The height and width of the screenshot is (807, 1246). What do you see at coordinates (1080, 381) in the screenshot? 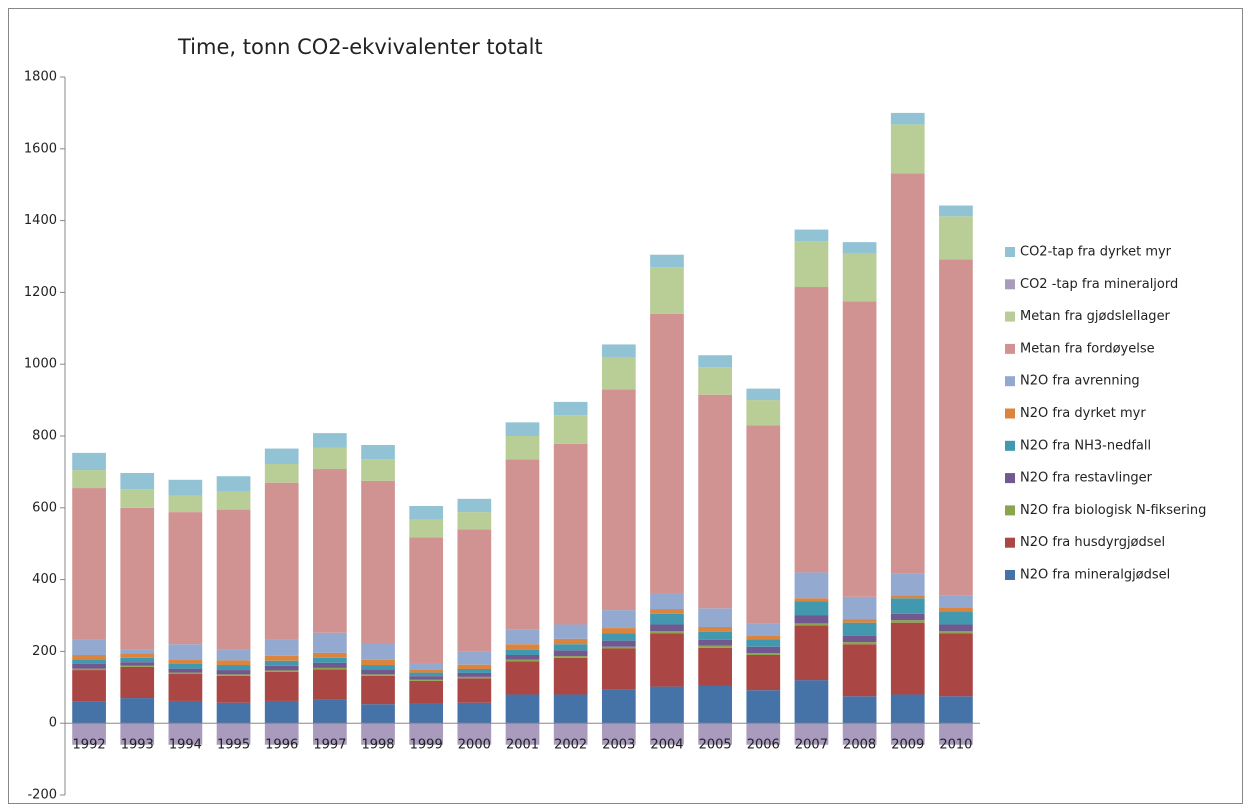
I see `legend-label: N2O fra avrenning` at bounding box center [1080, 381].